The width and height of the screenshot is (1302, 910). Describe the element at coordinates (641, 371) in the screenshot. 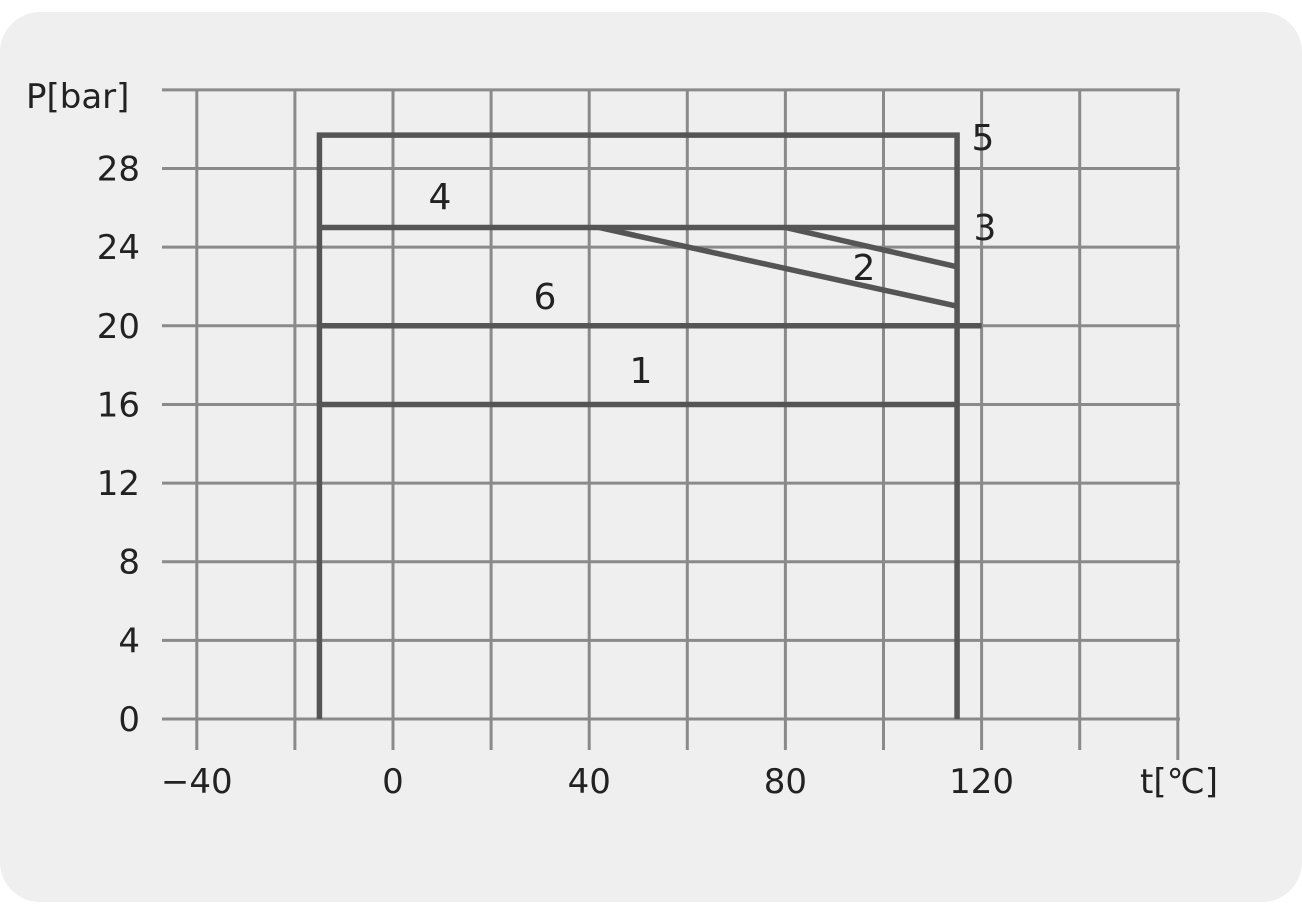

I see `annotation-1: 1` at that location.